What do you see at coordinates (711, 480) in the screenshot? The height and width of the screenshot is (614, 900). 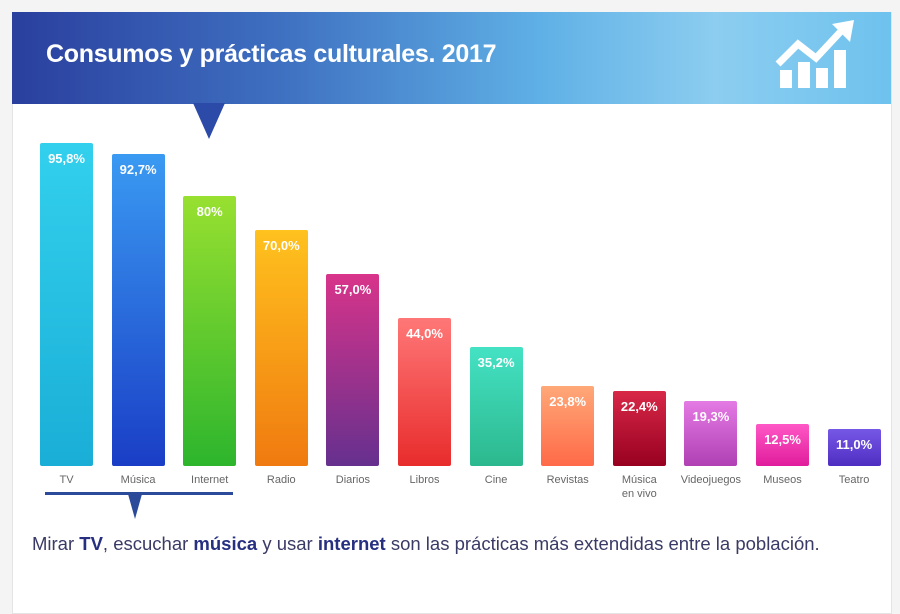 I see `category-label: Videojuegos` at bounding box center [711, 480].